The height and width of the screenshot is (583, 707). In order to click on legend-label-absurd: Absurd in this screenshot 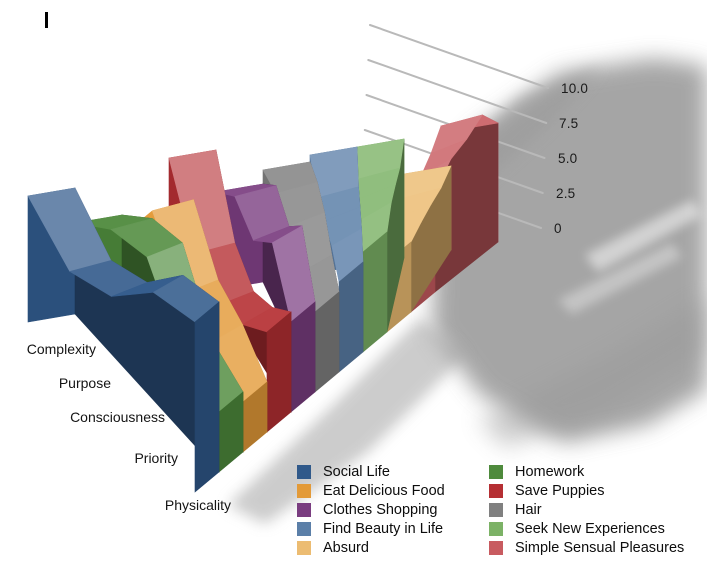, I will do `click(346, 548)`.